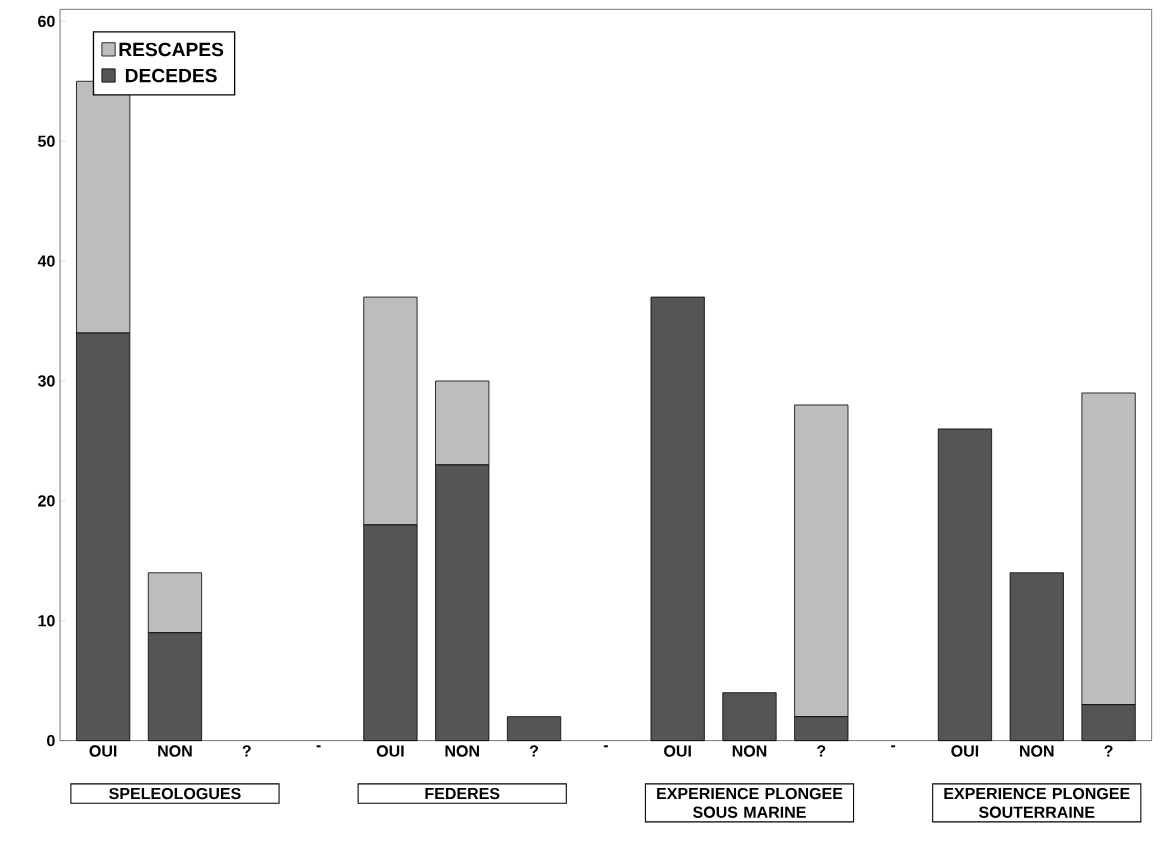 The image size is (1161, 861). What do you see at coordinates (171, 49) in the screenshot?
I see `legend-label: RESCAPES` at bounding box center [171, 49].